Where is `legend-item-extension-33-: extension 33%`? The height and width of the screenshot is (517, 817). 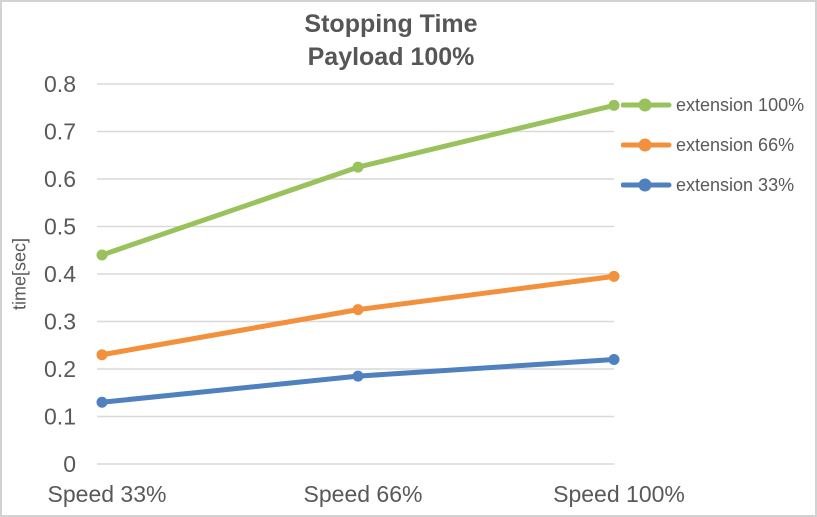
legend-item-extension-33-: extension 33% is located at coordinates (712, 185).